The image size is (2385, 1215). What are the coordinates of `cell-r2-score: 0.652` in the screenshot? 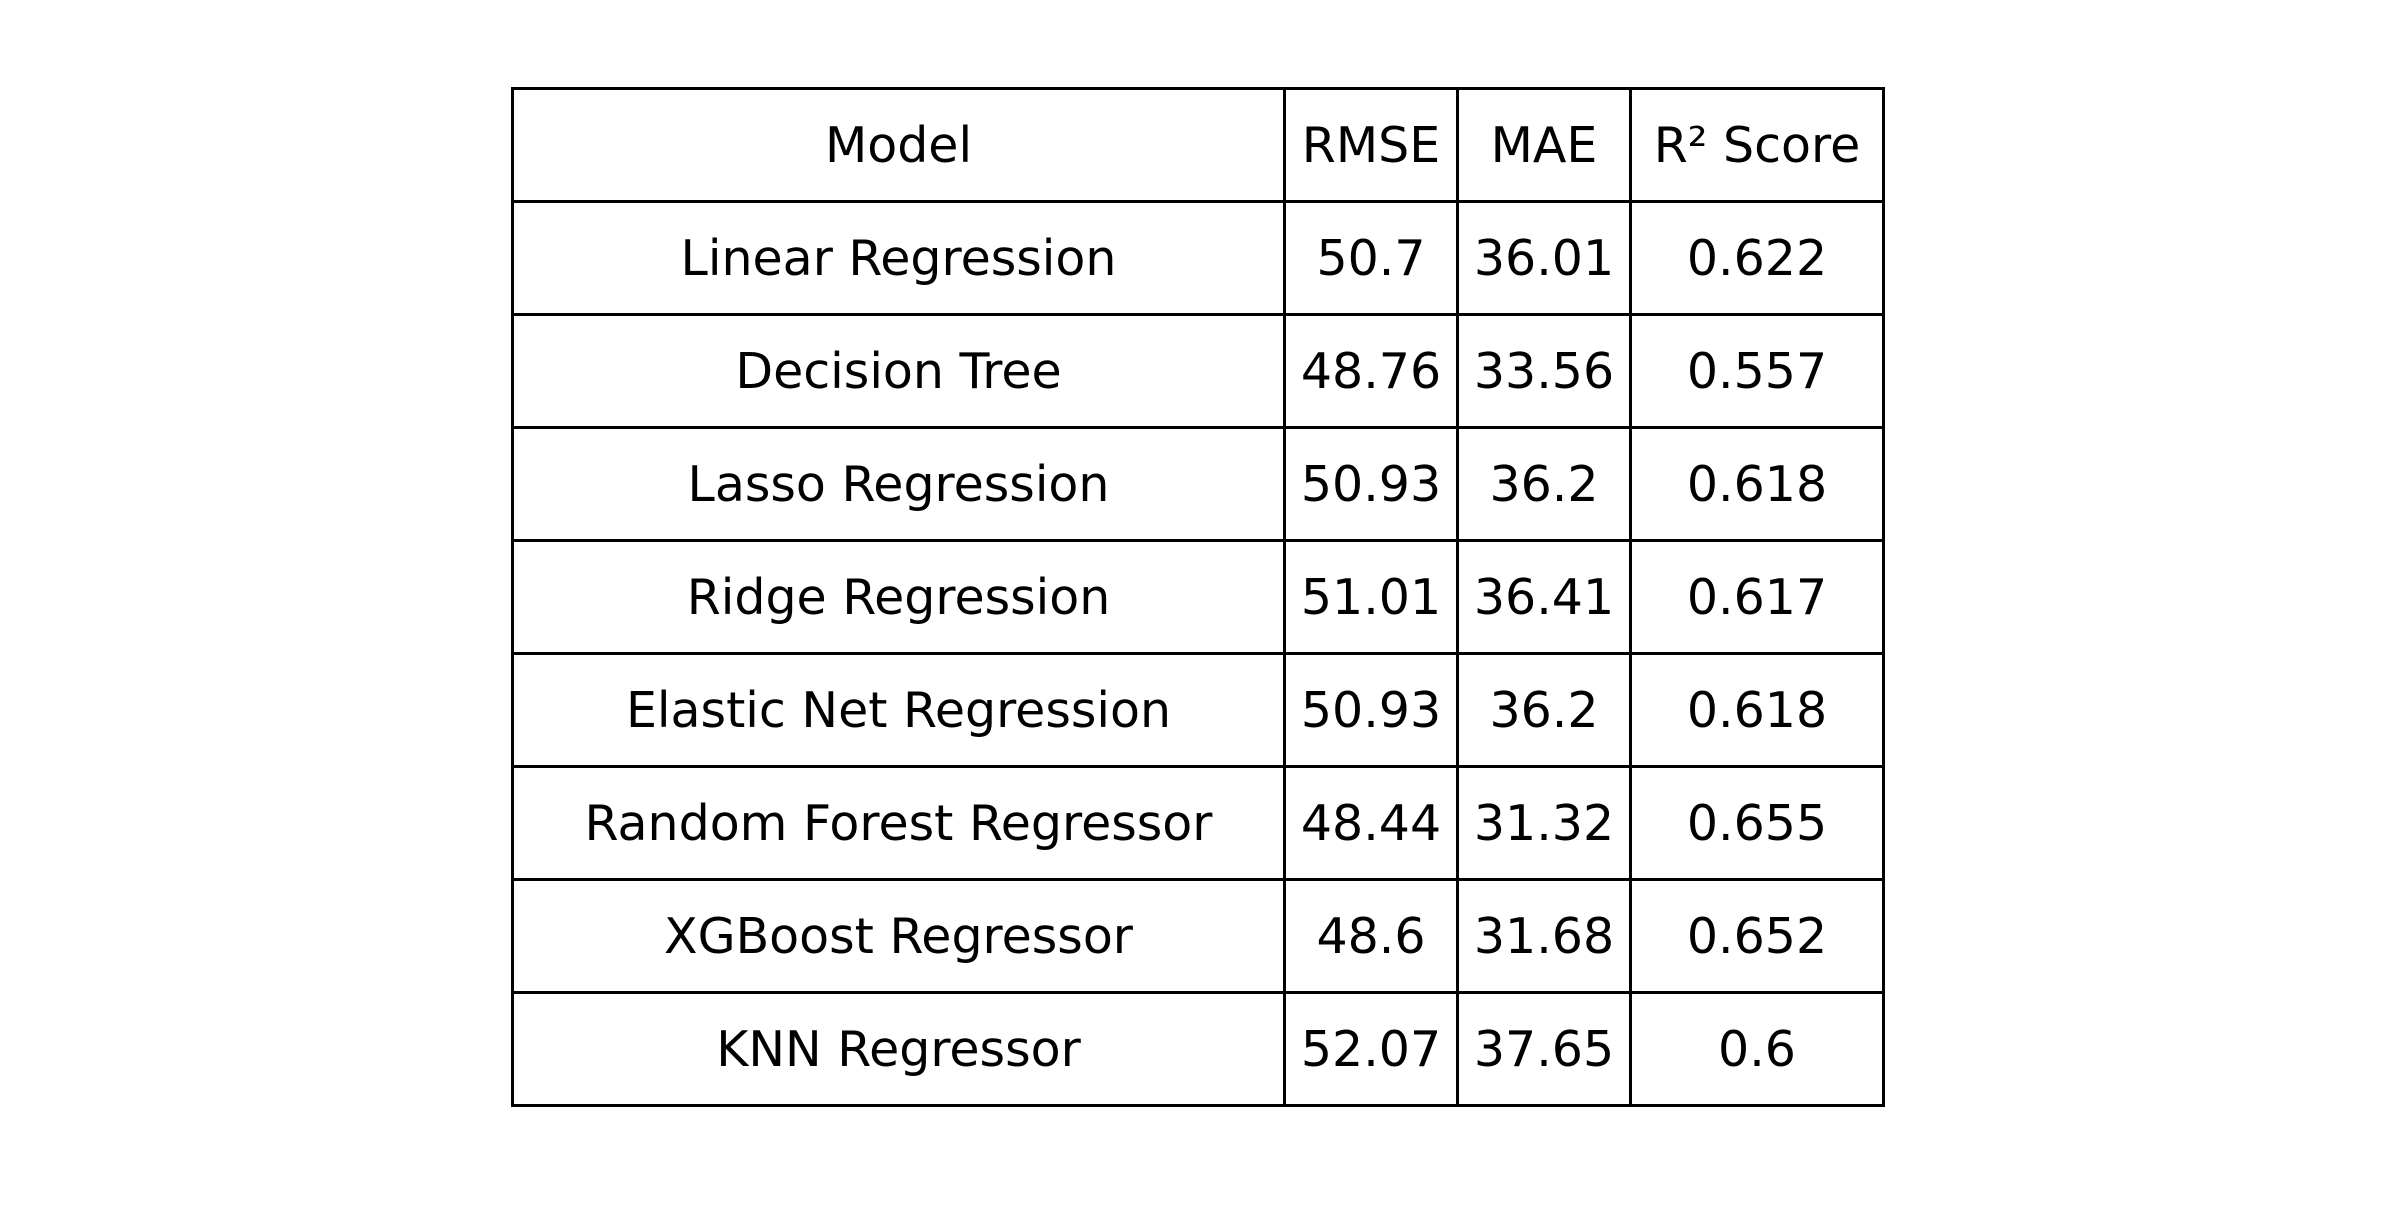 It's located at (1757, 936).